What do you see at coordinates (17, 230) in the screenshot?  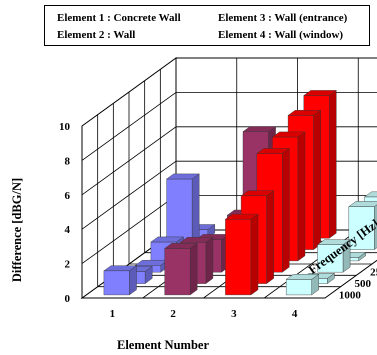 I see `y-axis-title: Difference [dBG/N]` at bounding box center [17, 230].